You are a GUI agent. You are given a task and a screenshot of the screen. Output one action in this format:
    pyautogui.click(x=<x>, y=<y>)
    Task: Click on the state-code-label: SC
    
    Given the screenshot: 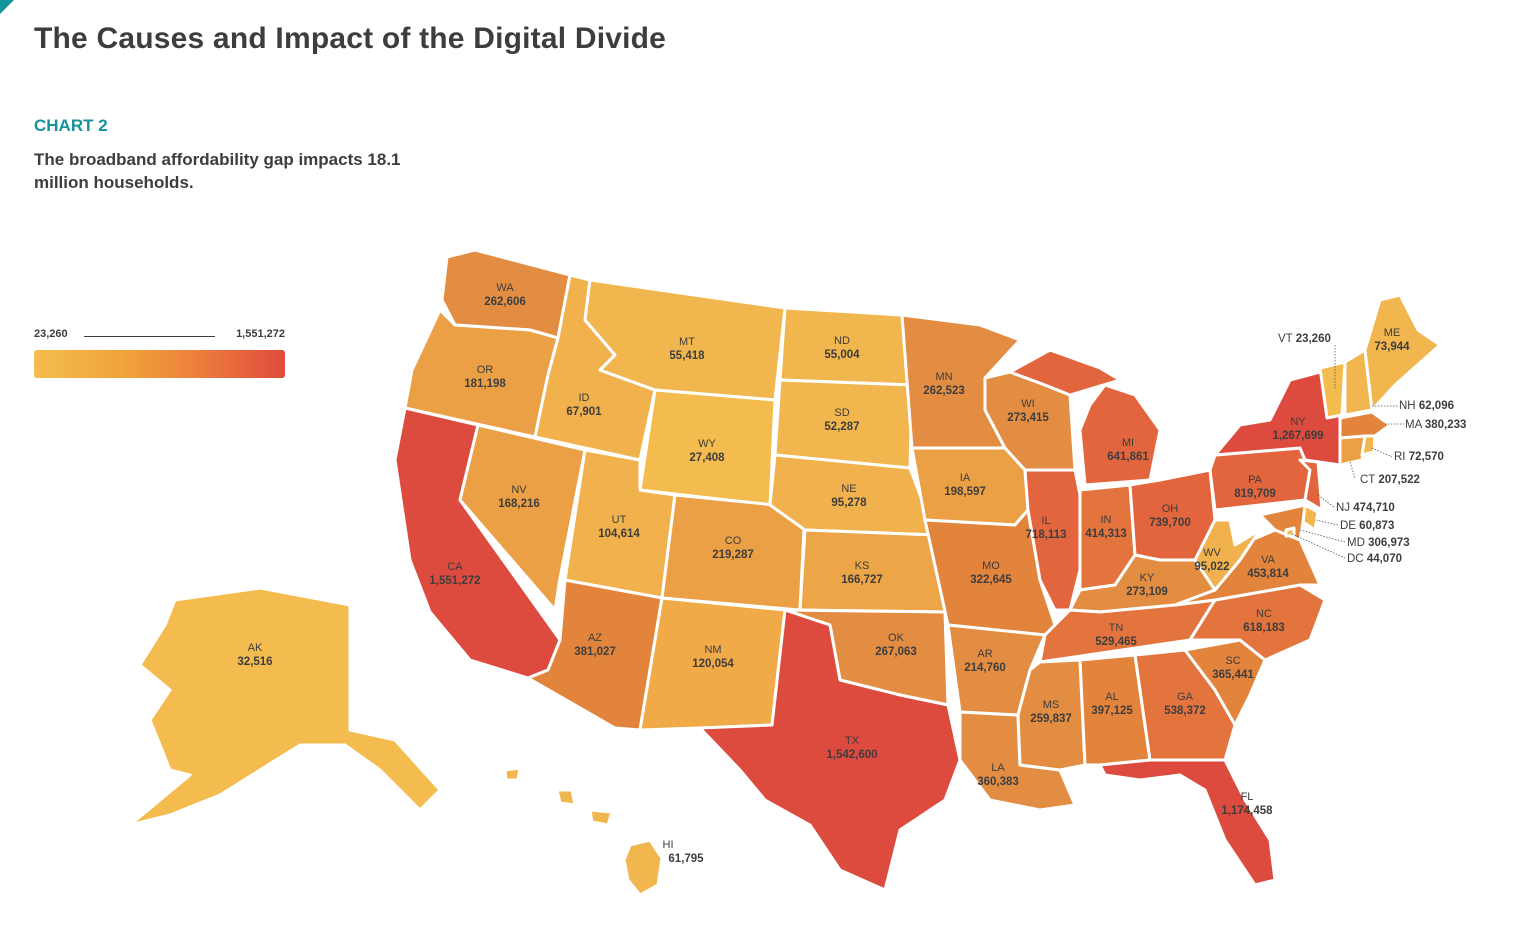 What is the action you would take?
    pyautogui.click(x=1232, y=661)
    